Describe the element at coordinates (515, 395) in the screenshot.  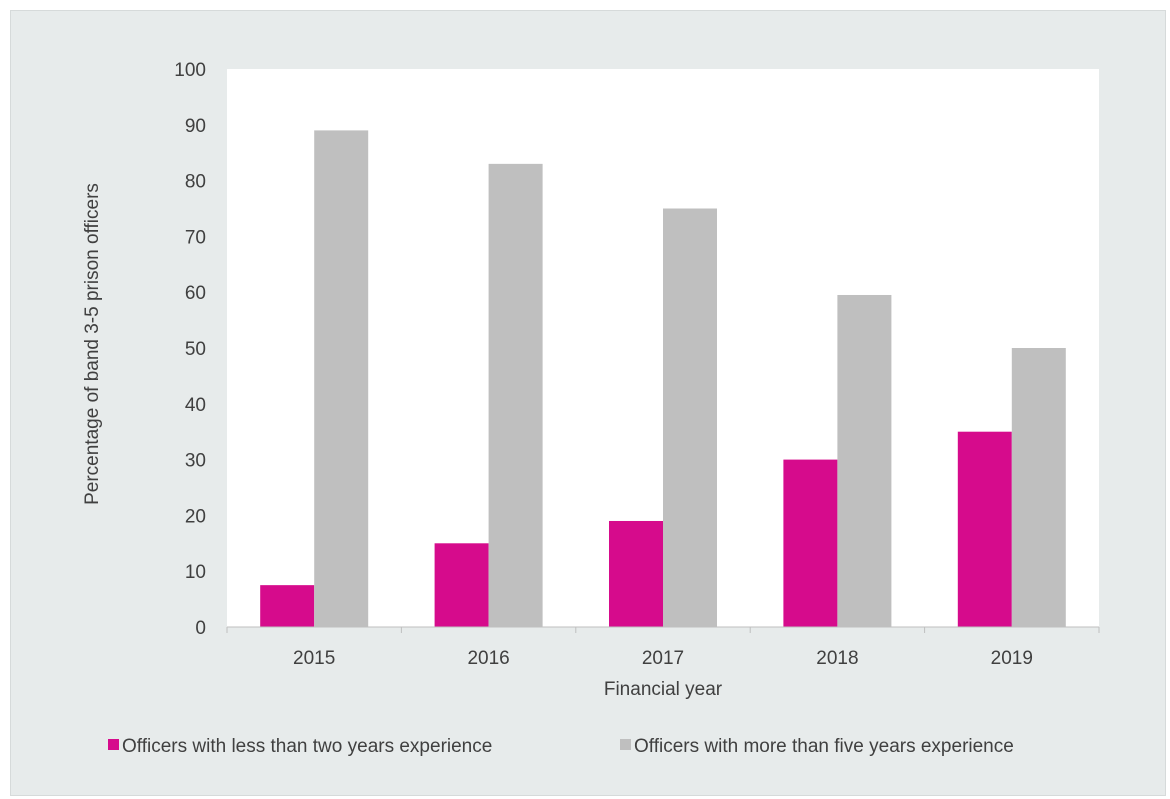
I see `bar-more-than-five-2016` at that location.